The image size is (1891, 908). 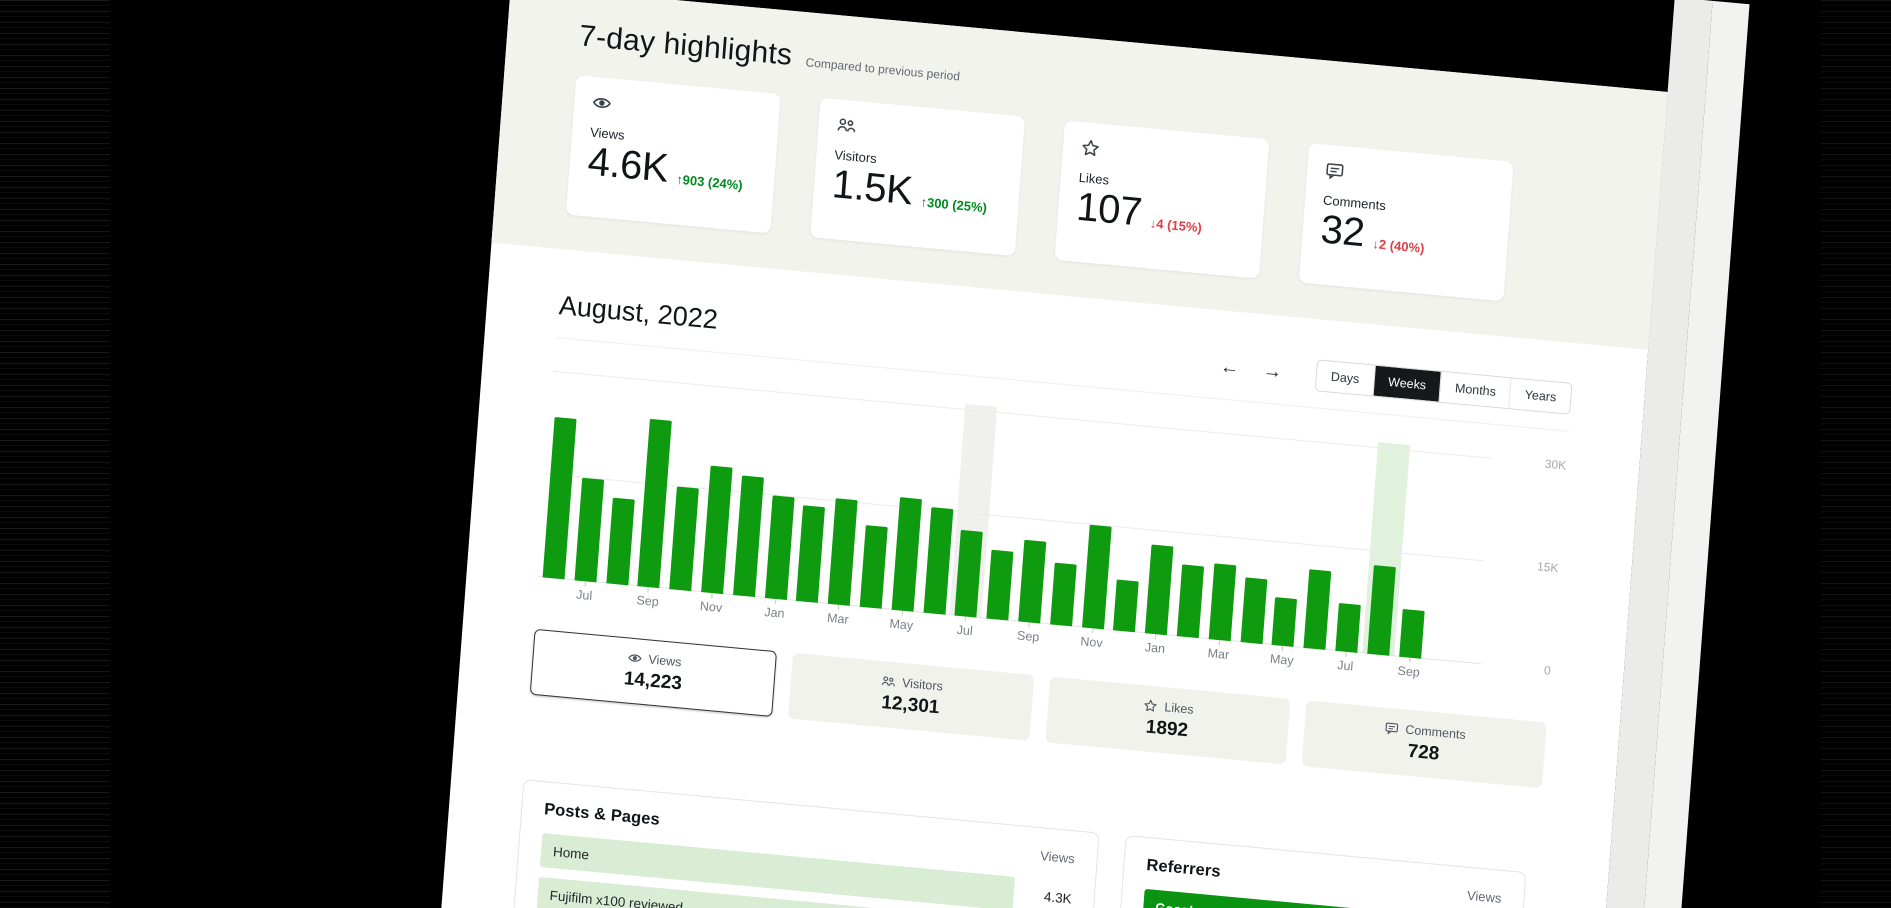 I want to click on summary-tab-label: Comments, so click(x=1435, y=732).